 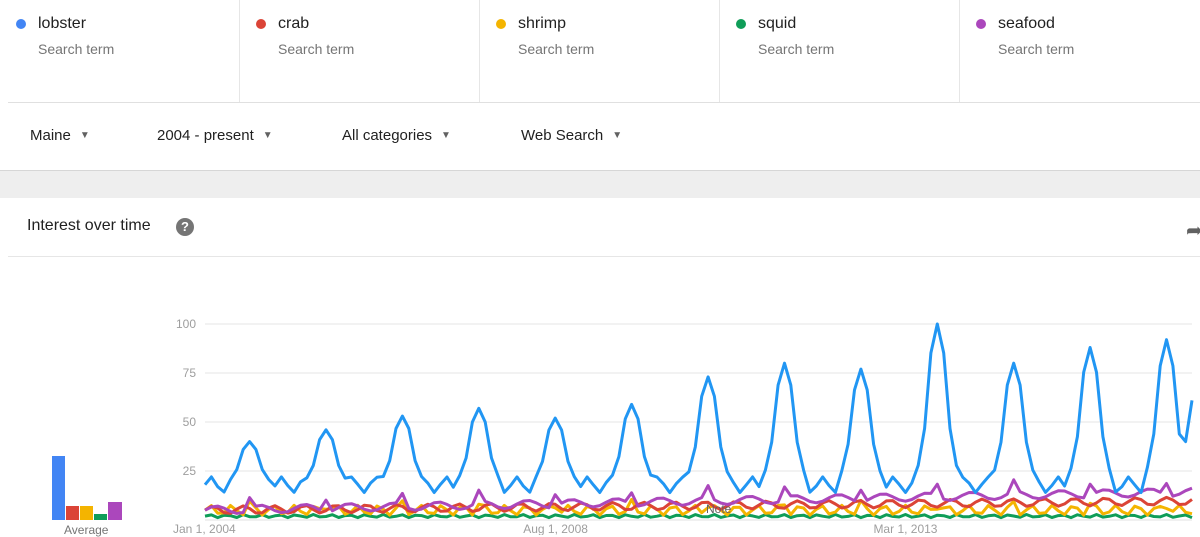 I want to click on term-name: lobster, so click(x=62, y=23).